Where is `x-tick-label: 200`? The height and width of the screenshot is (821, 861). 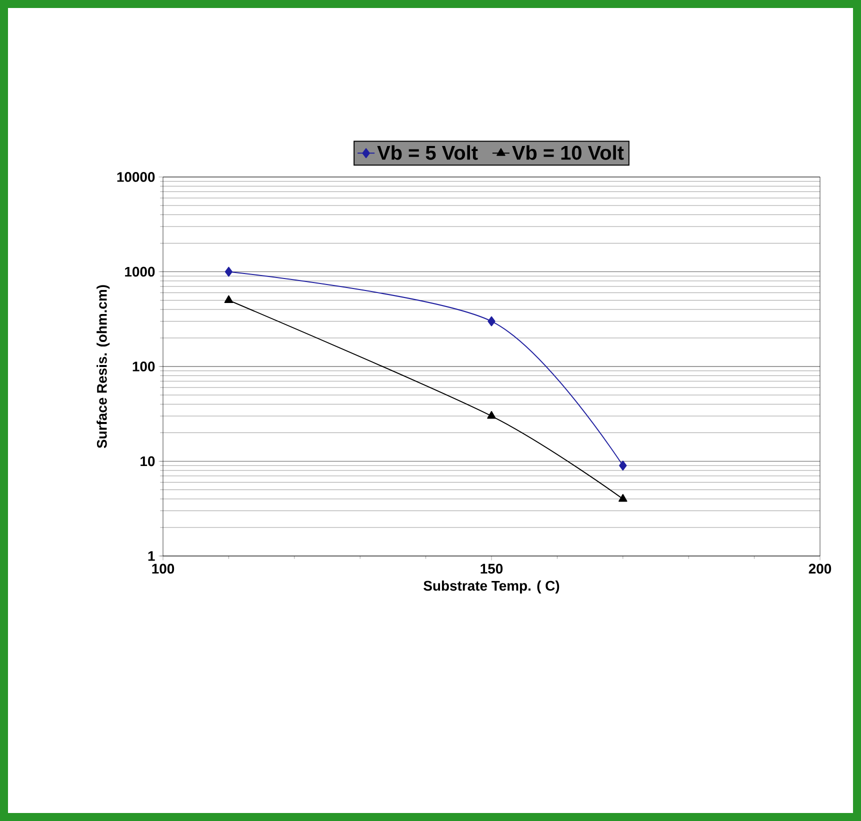
x-tick-label: 200 is located at coordinates (820, 569).